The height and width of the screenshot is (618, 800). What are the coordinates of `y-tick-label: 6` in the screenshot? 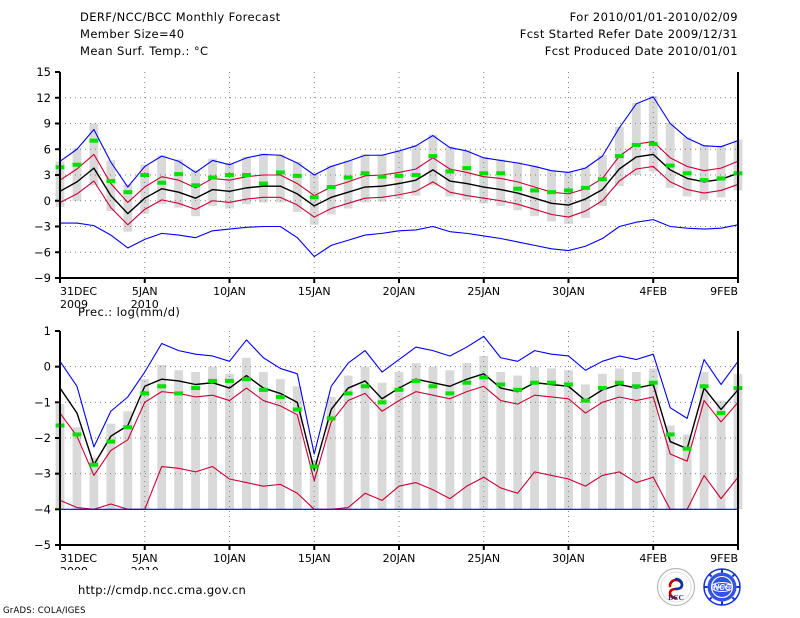 It's located at (47, 149).